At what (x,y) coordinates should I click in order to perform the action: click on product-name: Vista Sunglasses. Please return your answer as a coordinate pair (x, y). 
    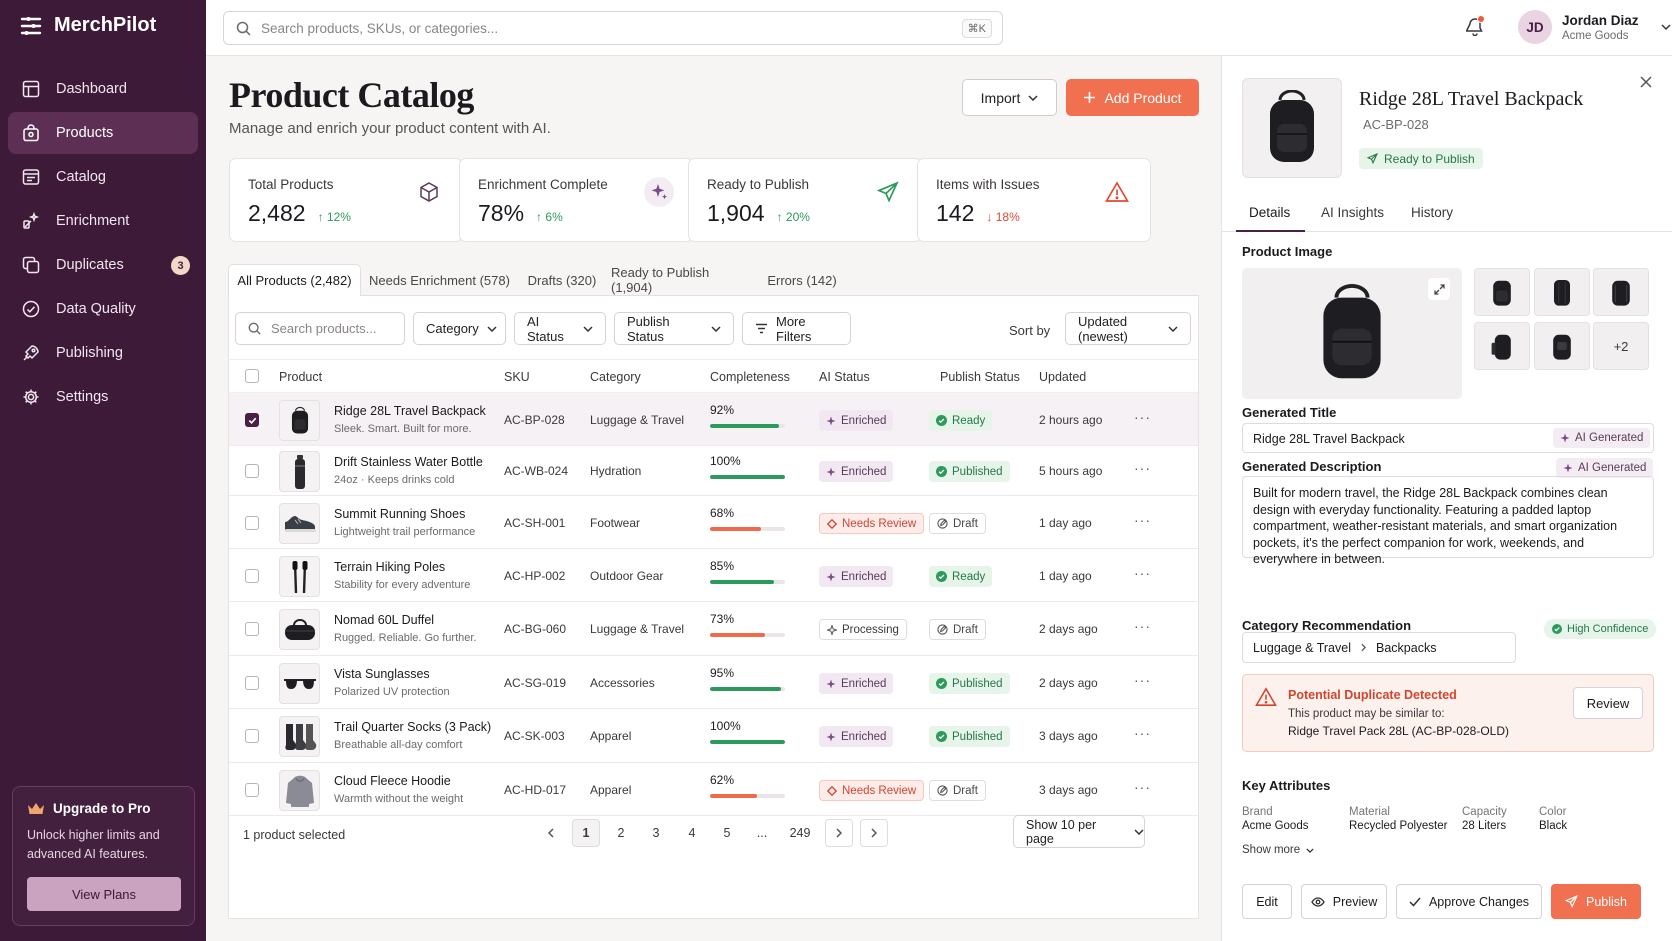
    Looking at the image, I should click on (382, 674).